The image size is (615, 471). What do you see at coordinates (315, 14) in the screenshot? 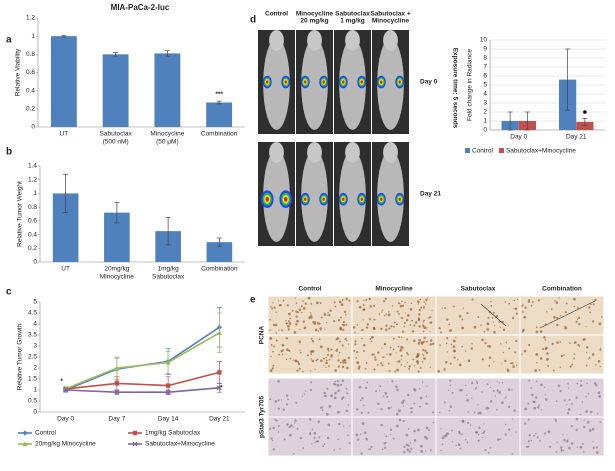
I see `column-header: Minocycline` at bounding box center [315, 14].